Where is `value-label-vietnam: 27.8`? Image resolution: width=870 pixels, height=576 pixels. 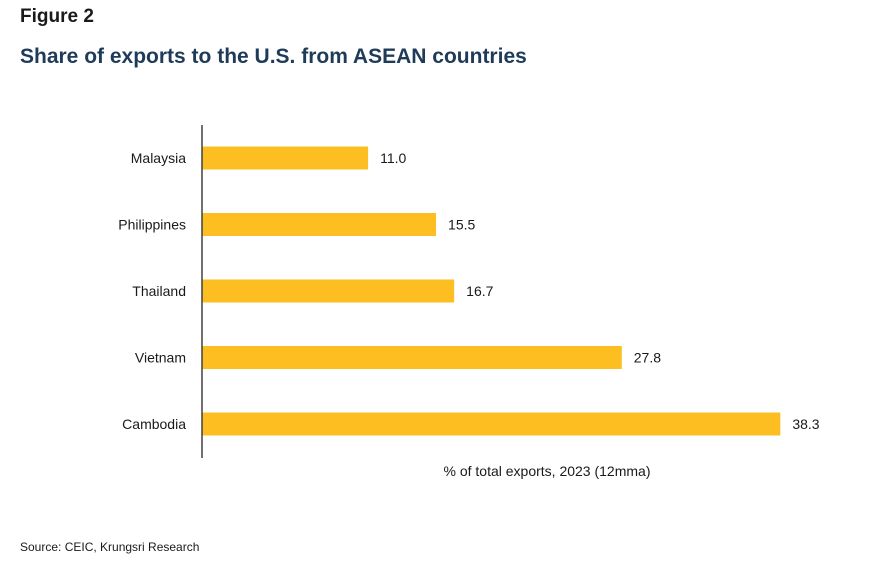 value-label-vietnam: 27.8 is located at coordinates (647, 358).